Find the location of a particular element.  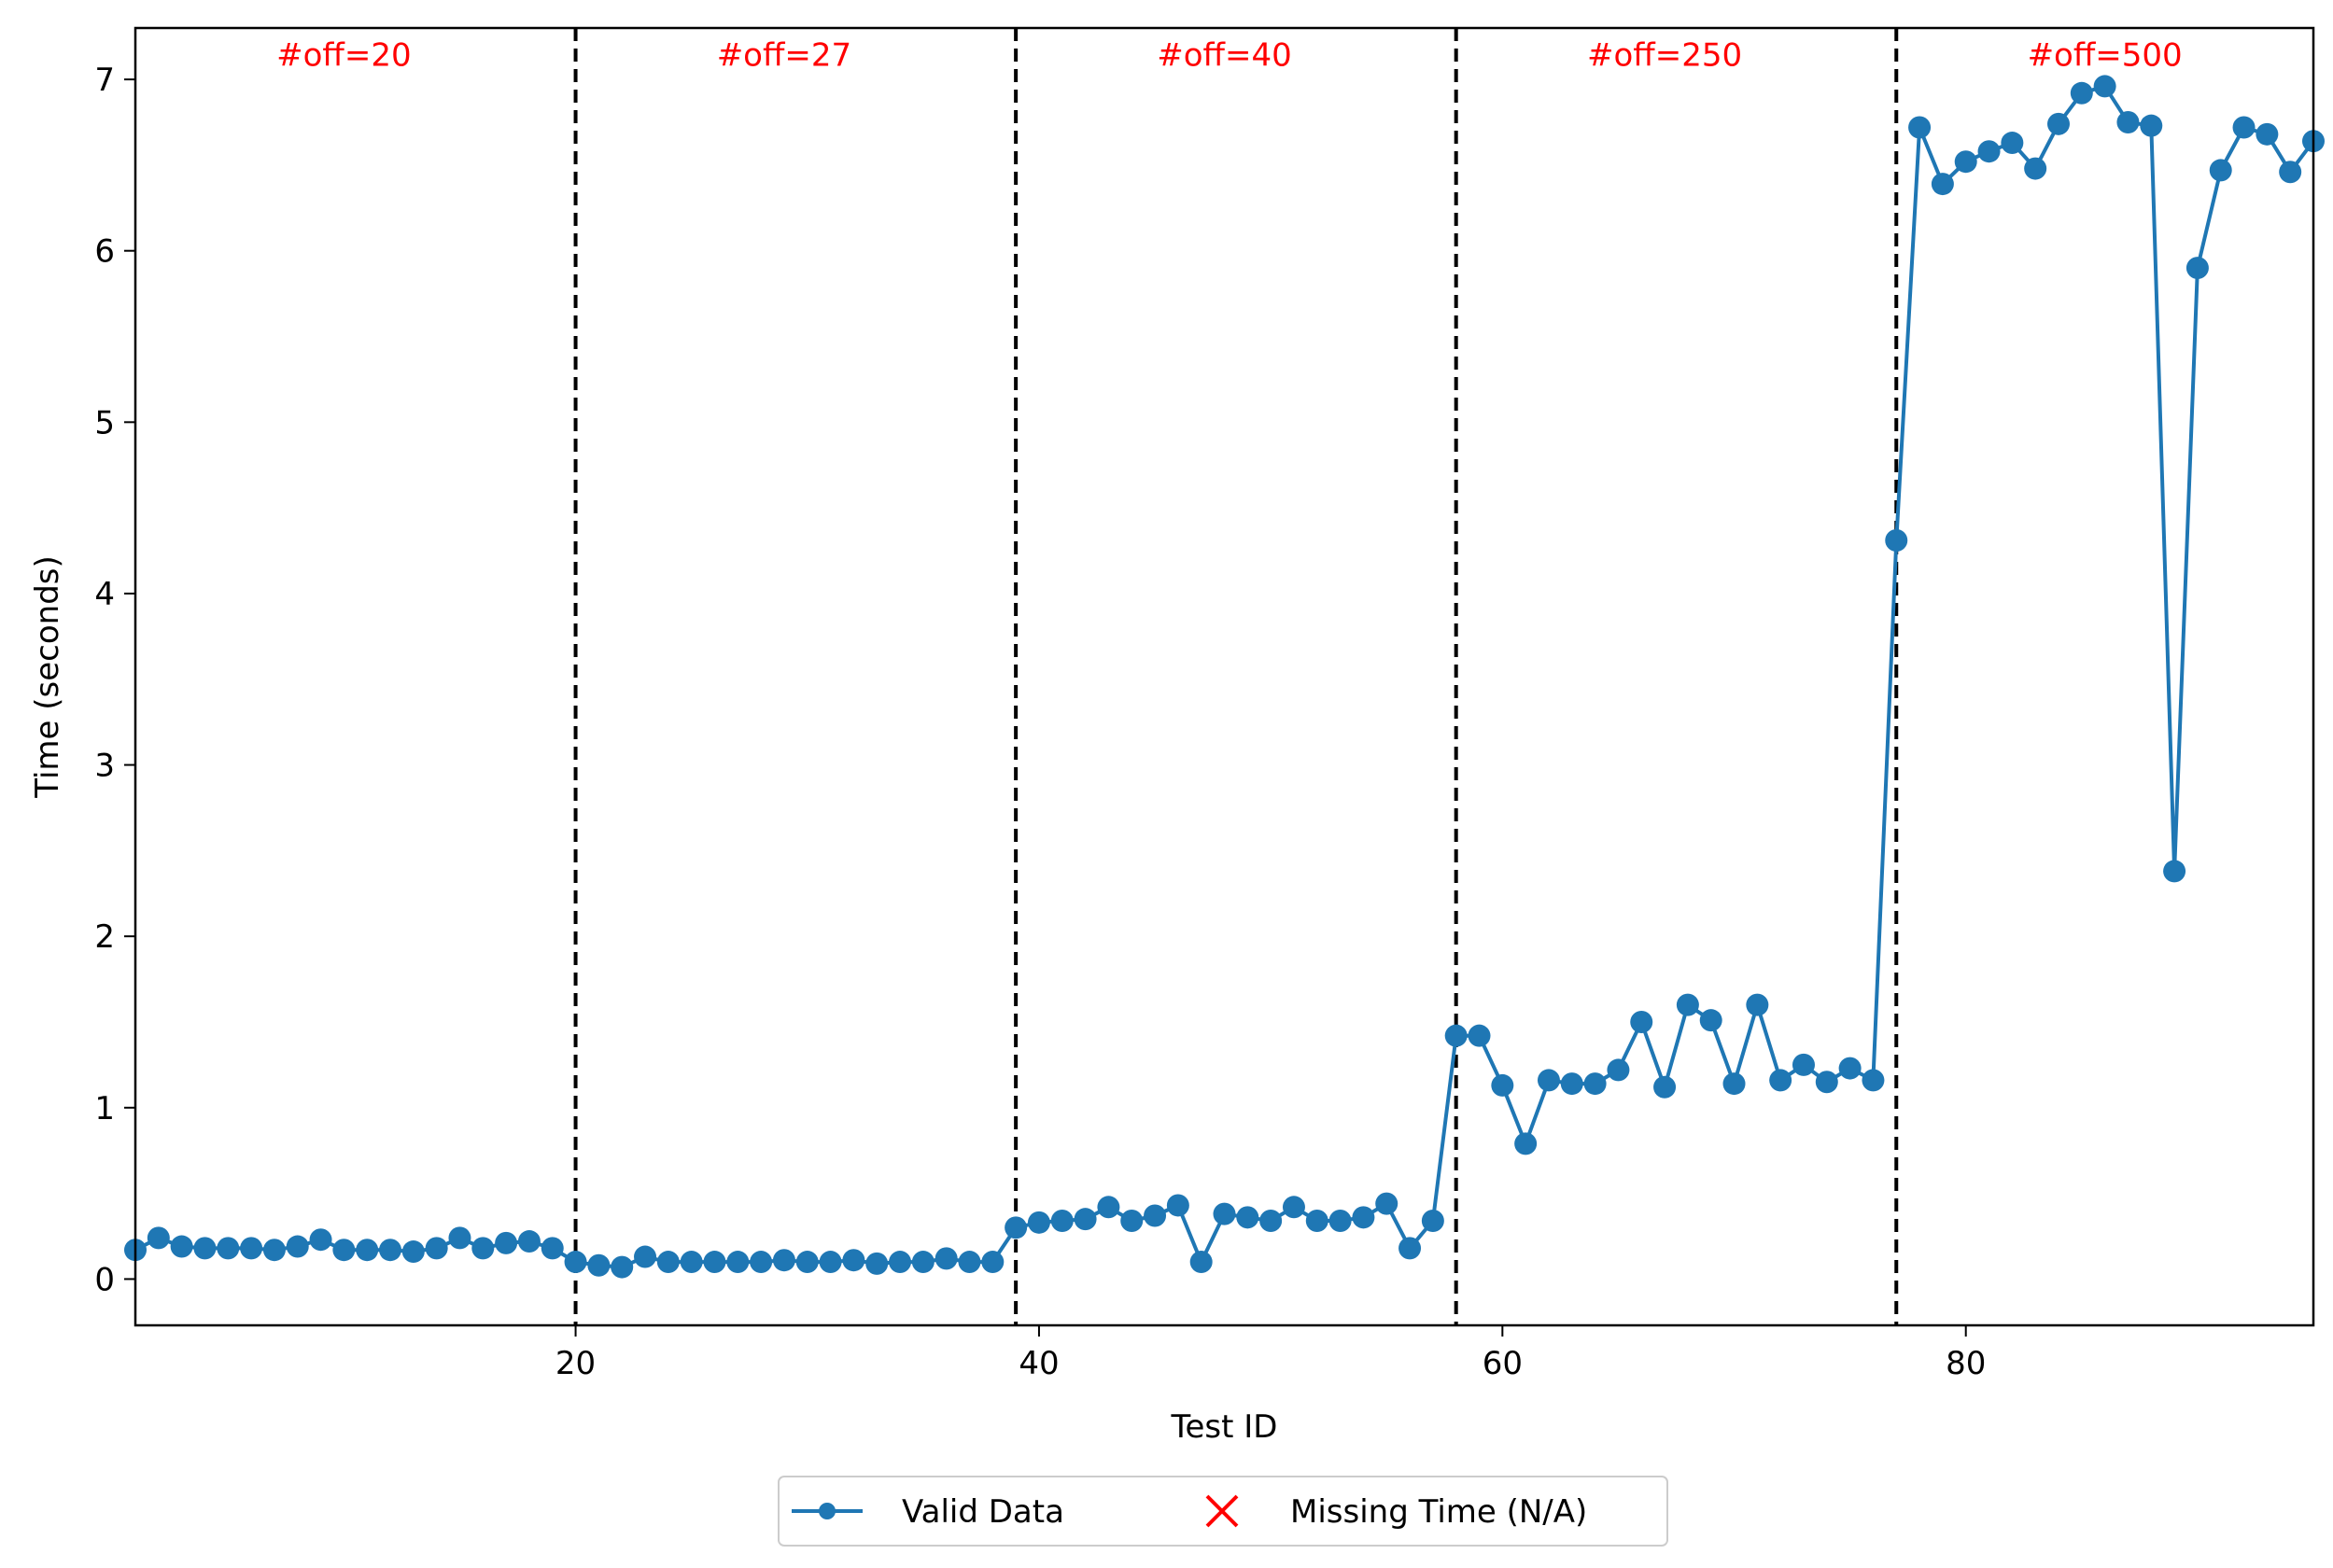

legend-missing-marker is located at coordinates (1222, 1511).